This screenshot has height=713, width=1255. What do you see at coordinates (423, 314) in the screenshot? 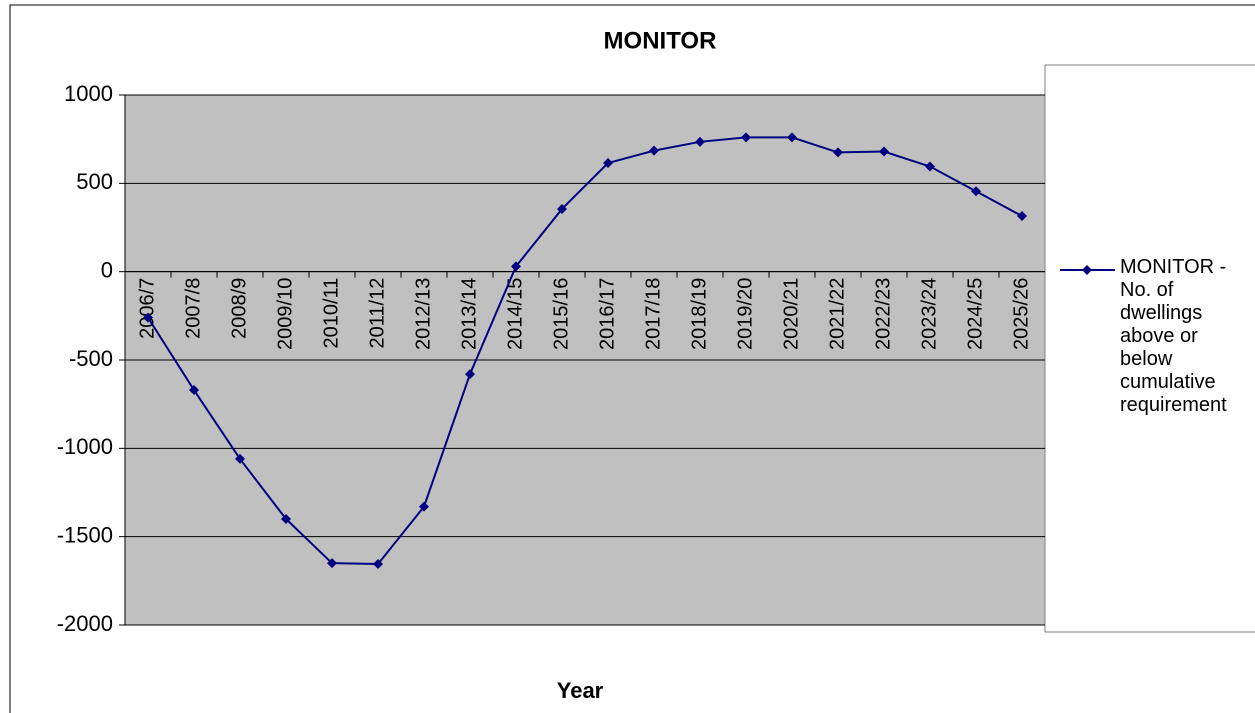
I see `x-tick-label: 2012/13` at bounding box center [423, 314].